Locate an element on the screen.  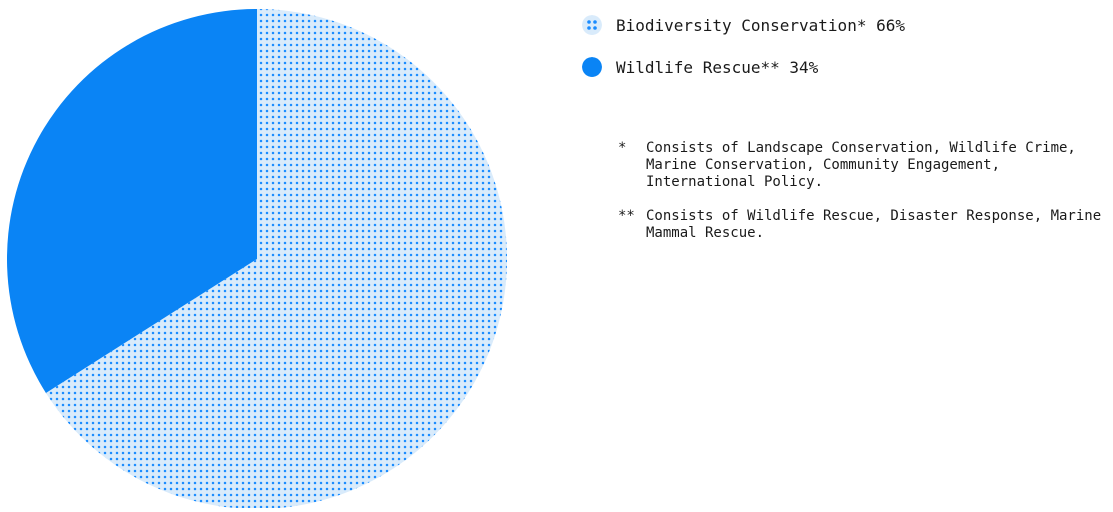
legend-label: Wildlife Rescue** 34% is located at coordinates (717, 67).